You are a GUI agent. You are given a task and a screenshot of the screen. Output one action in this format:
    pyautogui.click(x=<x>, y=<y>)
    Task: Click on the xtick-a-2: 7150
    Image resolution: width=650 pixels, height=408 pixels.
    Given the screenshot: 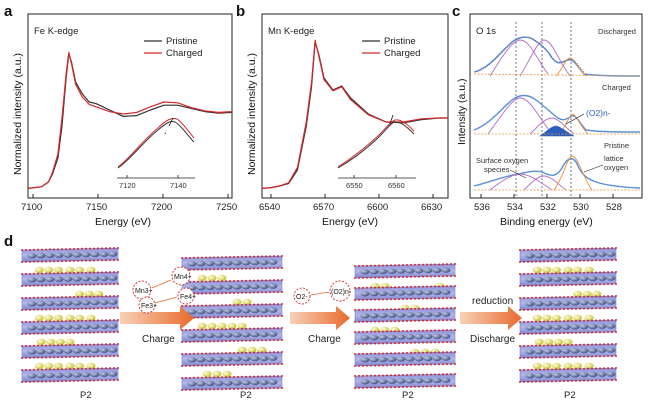 What is the action you would take?
    pyautogui.click(x=96, y=207)
    